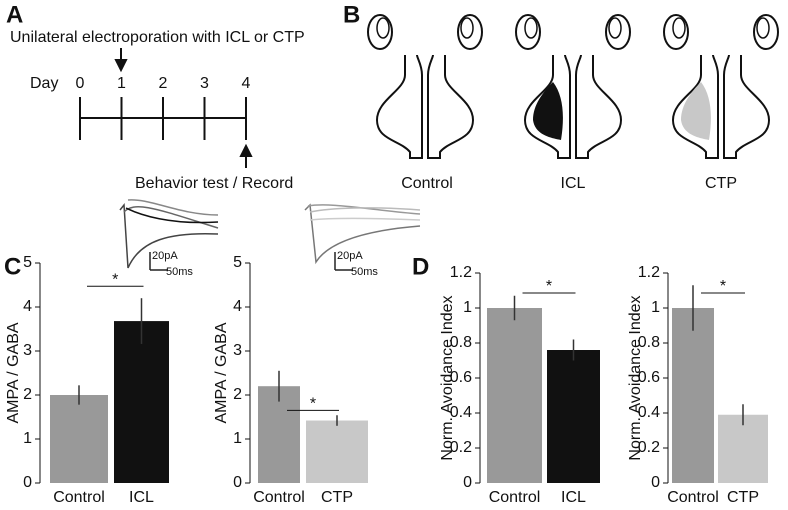 The image size is (788, 510). I want to click on timeline-day-label: Day, so click(44, 83).